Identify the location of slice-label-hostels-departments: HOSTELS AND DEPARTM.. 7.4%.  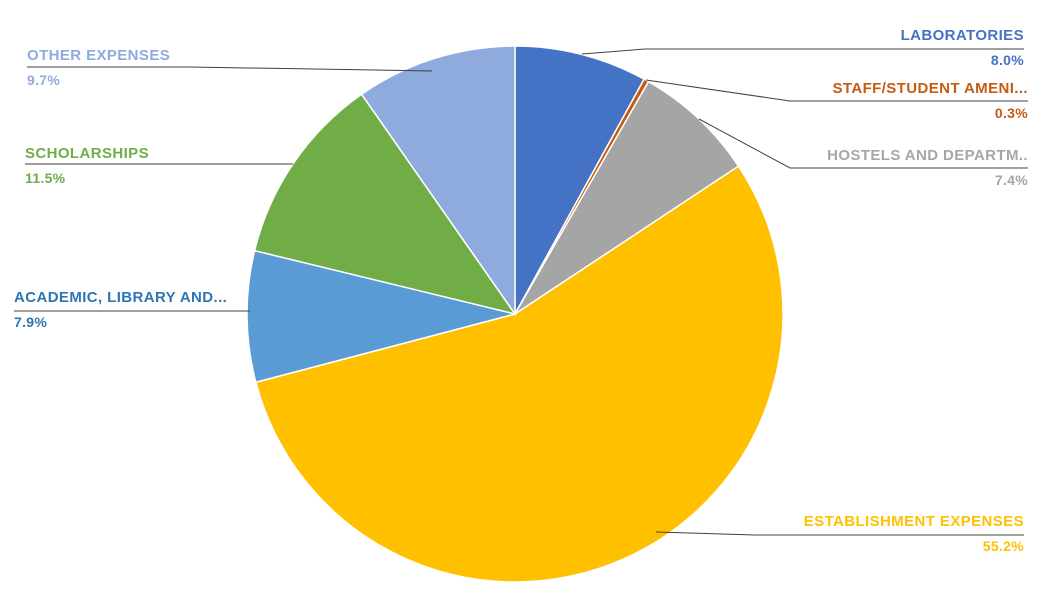
(927, 167).